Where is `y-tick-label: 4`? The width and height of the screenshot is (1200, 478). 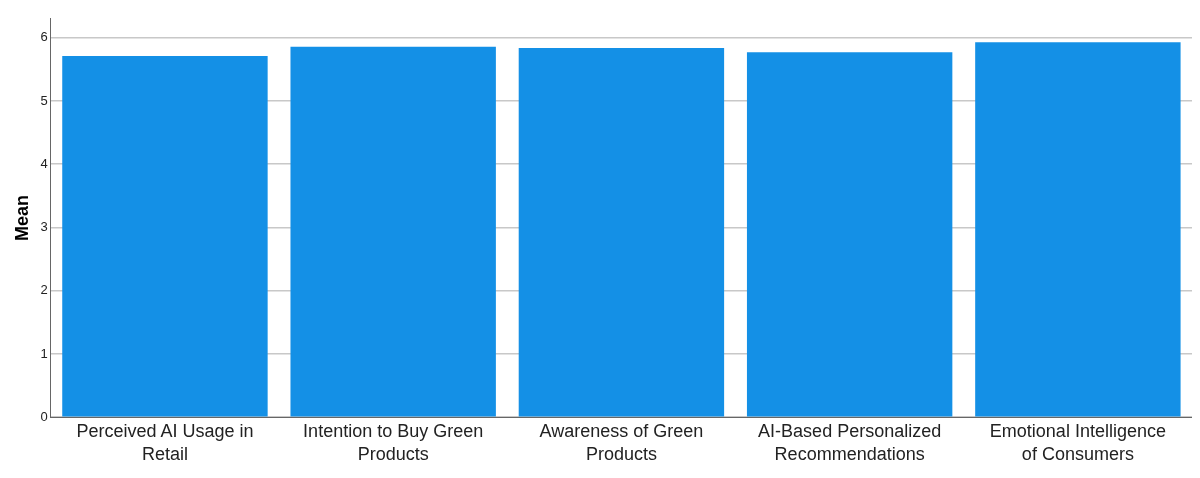
y-tick-label: 4 is located at coordinates (44, 163).